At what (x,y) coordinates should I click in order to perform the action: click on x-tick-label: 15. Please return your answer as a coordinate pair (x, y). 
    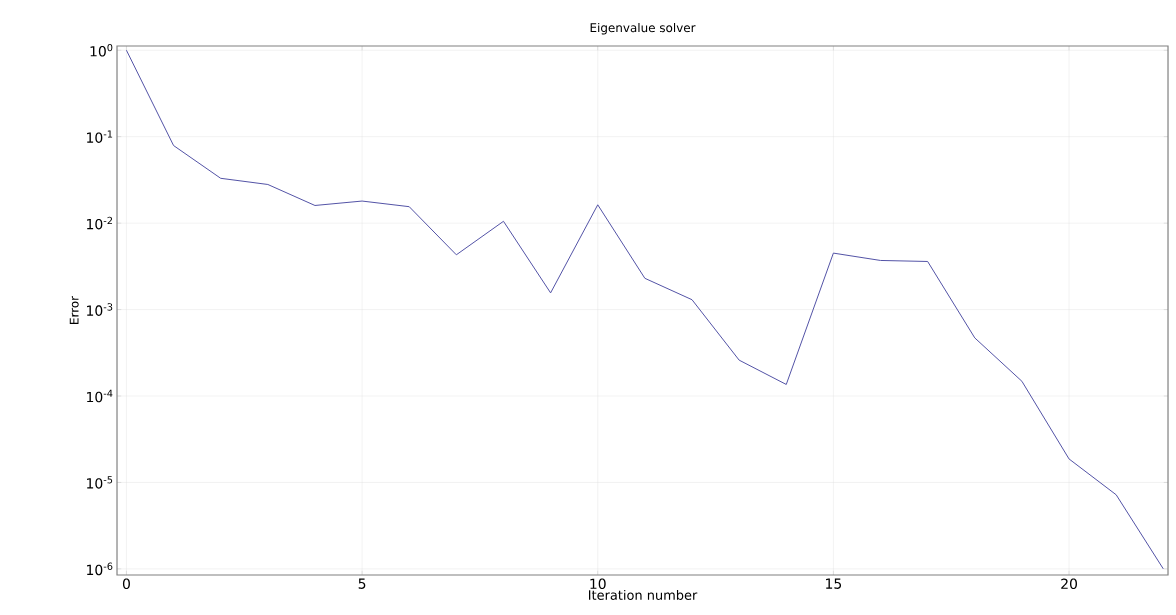
    Looking at the image, I should click on (834, 583).